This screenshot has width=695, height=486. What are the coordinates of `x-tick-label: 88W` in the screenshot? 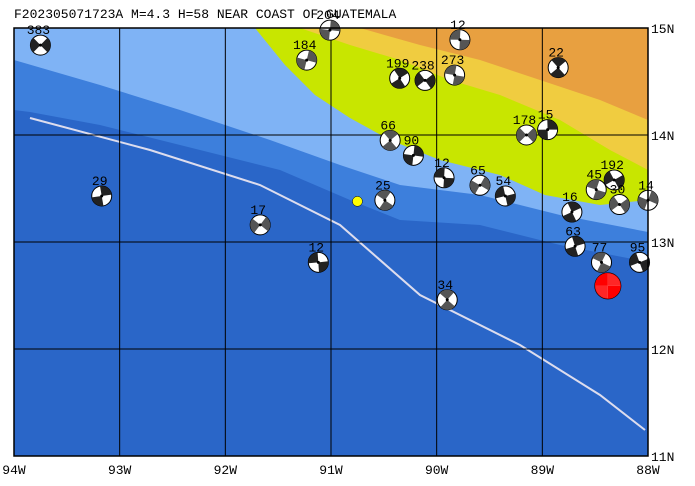 It's located at (648, 470).